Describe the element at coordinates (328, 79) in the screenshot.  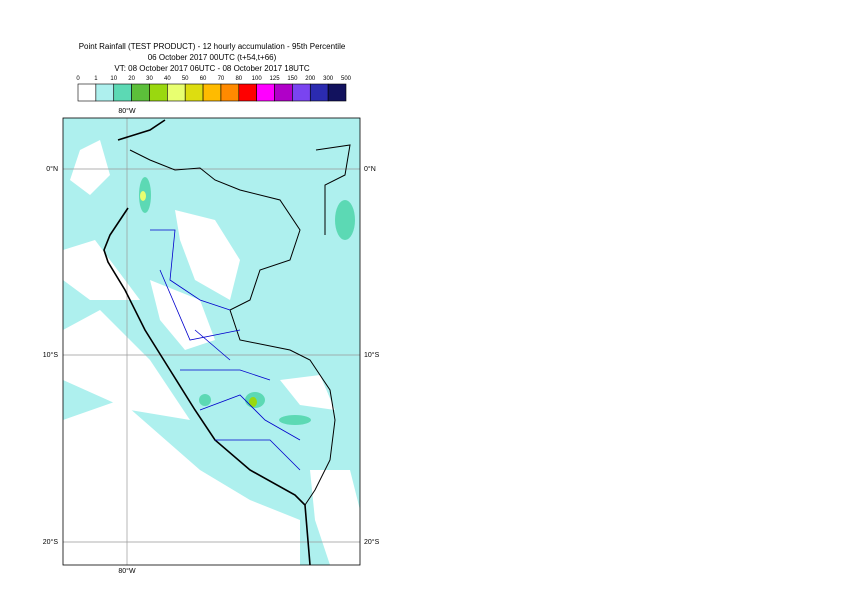
I see `legend-label: 300` at that location.